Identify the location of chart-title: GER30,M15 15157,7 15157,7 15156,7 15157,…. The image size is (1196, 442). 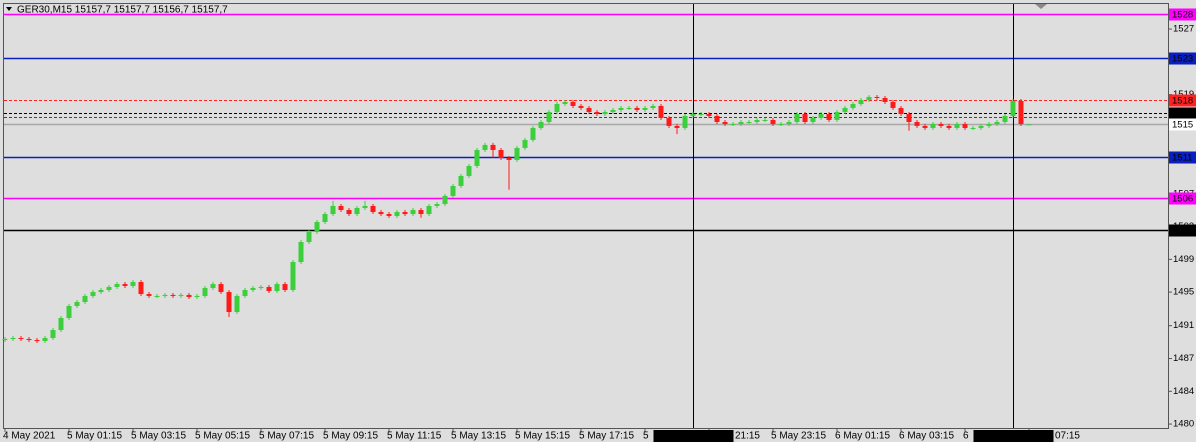
(122, 10).